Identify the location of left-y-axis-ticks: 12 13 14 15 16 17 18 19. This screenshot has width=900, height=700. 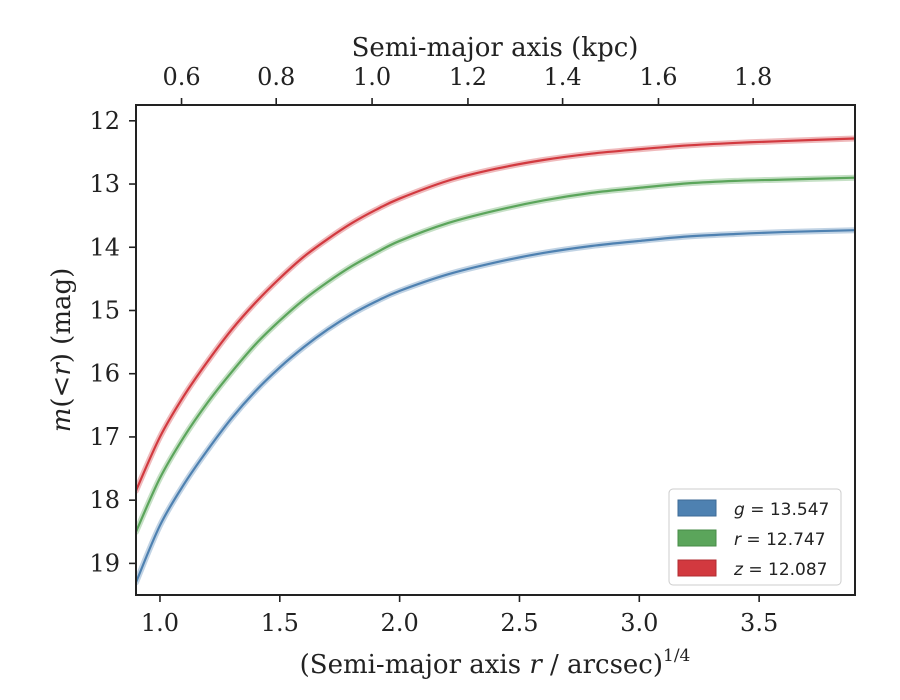
(112, 342).